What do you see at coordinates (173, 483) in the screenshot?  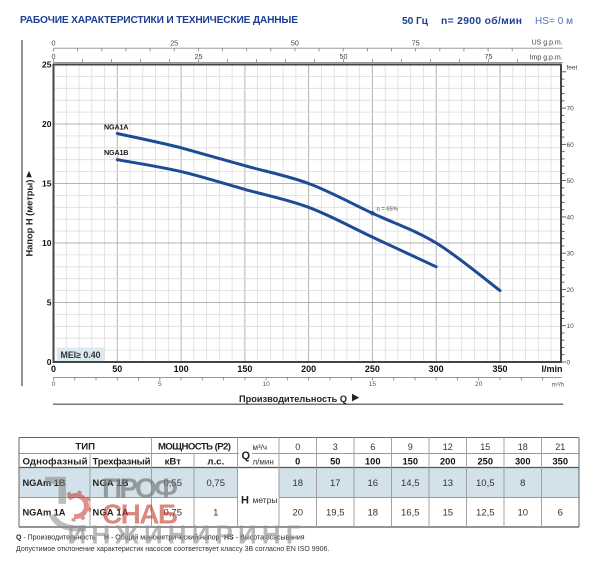 I see `svg-text: 0,55` at bounding box center [173, 483].